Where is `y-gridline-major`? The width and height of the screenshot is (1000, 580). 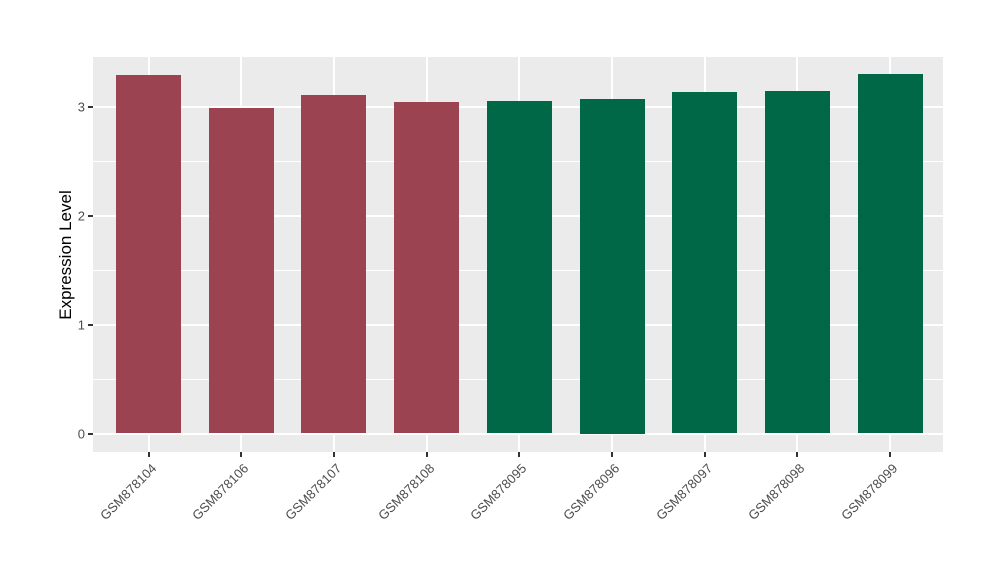
y-gridline-major is located at coordinates (518, 433).